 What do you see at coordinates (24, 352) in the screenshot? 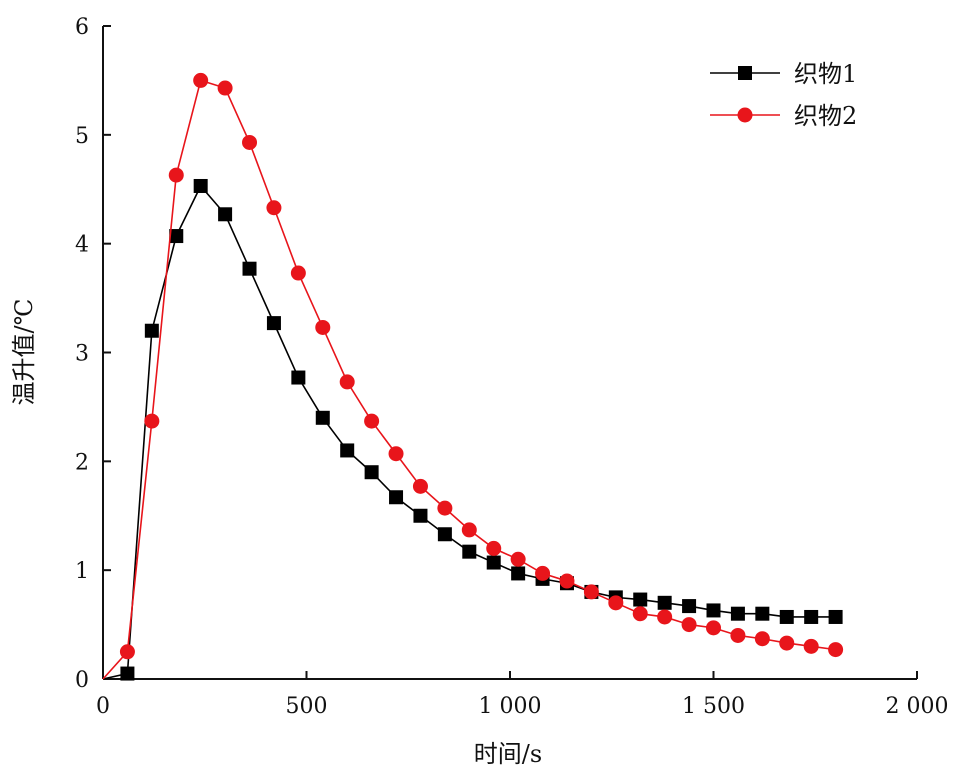
I see `y-axis-title: 温升值/℃` at bounding box center [24, 352].